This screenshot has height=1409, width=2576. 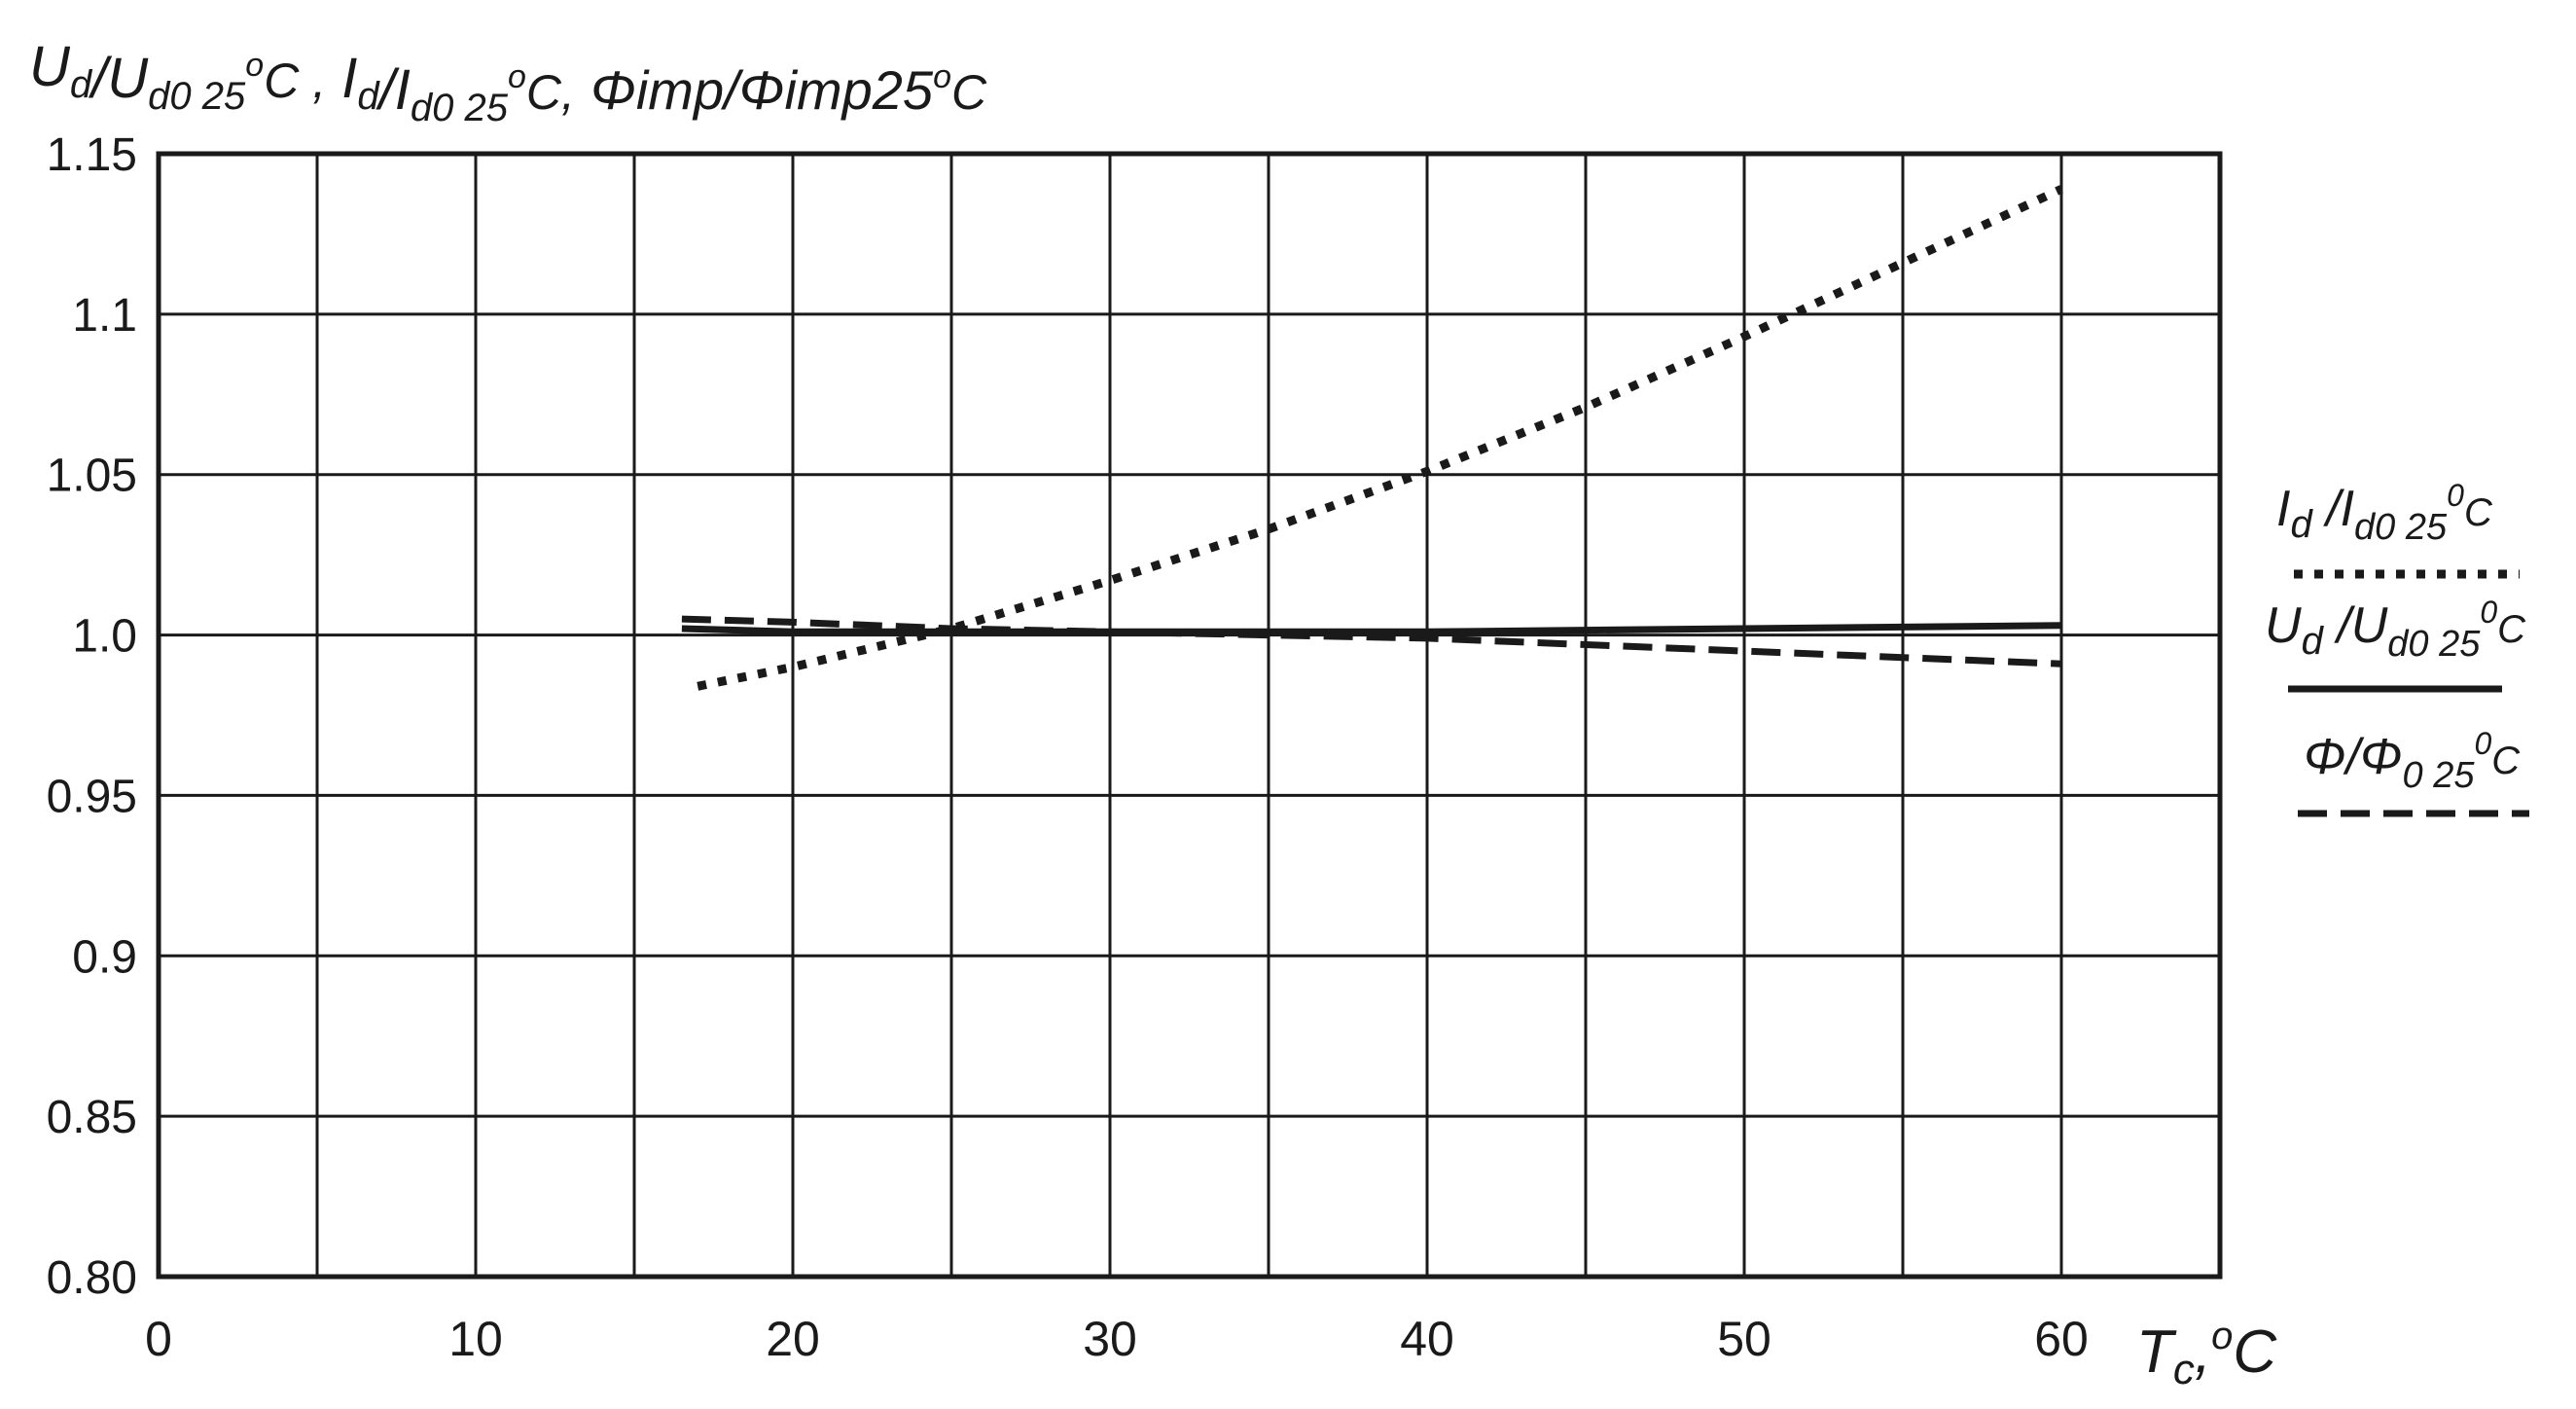 What do you see at coordinates (1744, 1339) in the screenshot?
I see `x-tick-label: 50` at bounding box center [1744, 1339].